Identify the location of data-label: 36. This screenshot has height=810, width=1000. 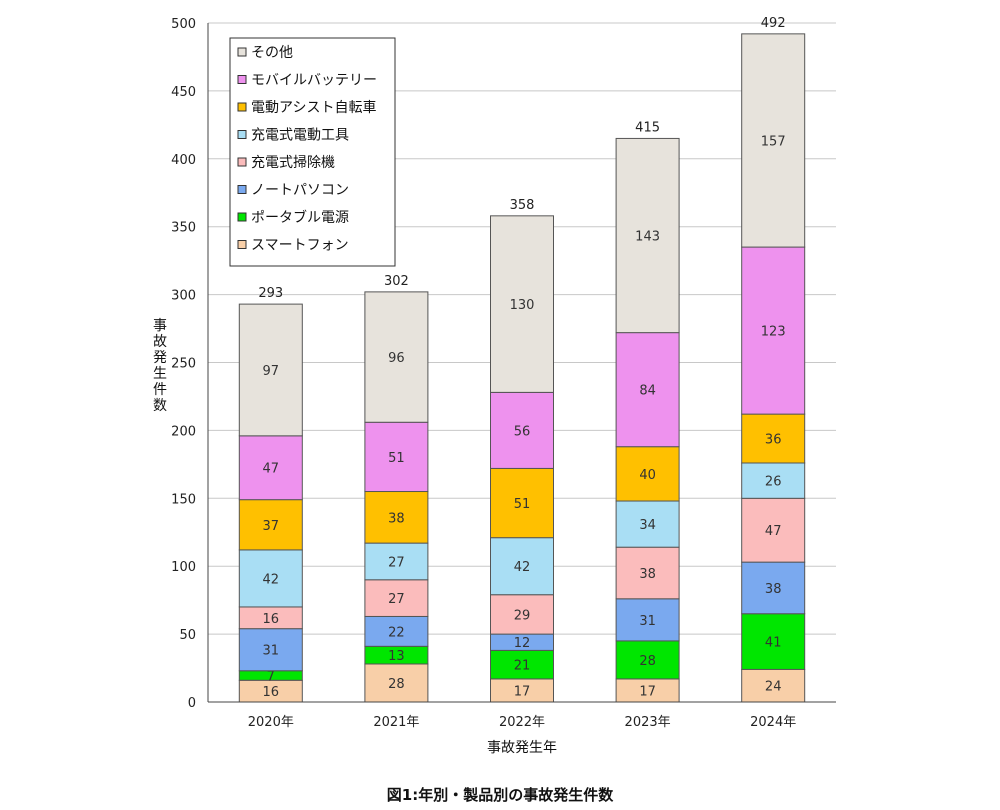
(773, 440).